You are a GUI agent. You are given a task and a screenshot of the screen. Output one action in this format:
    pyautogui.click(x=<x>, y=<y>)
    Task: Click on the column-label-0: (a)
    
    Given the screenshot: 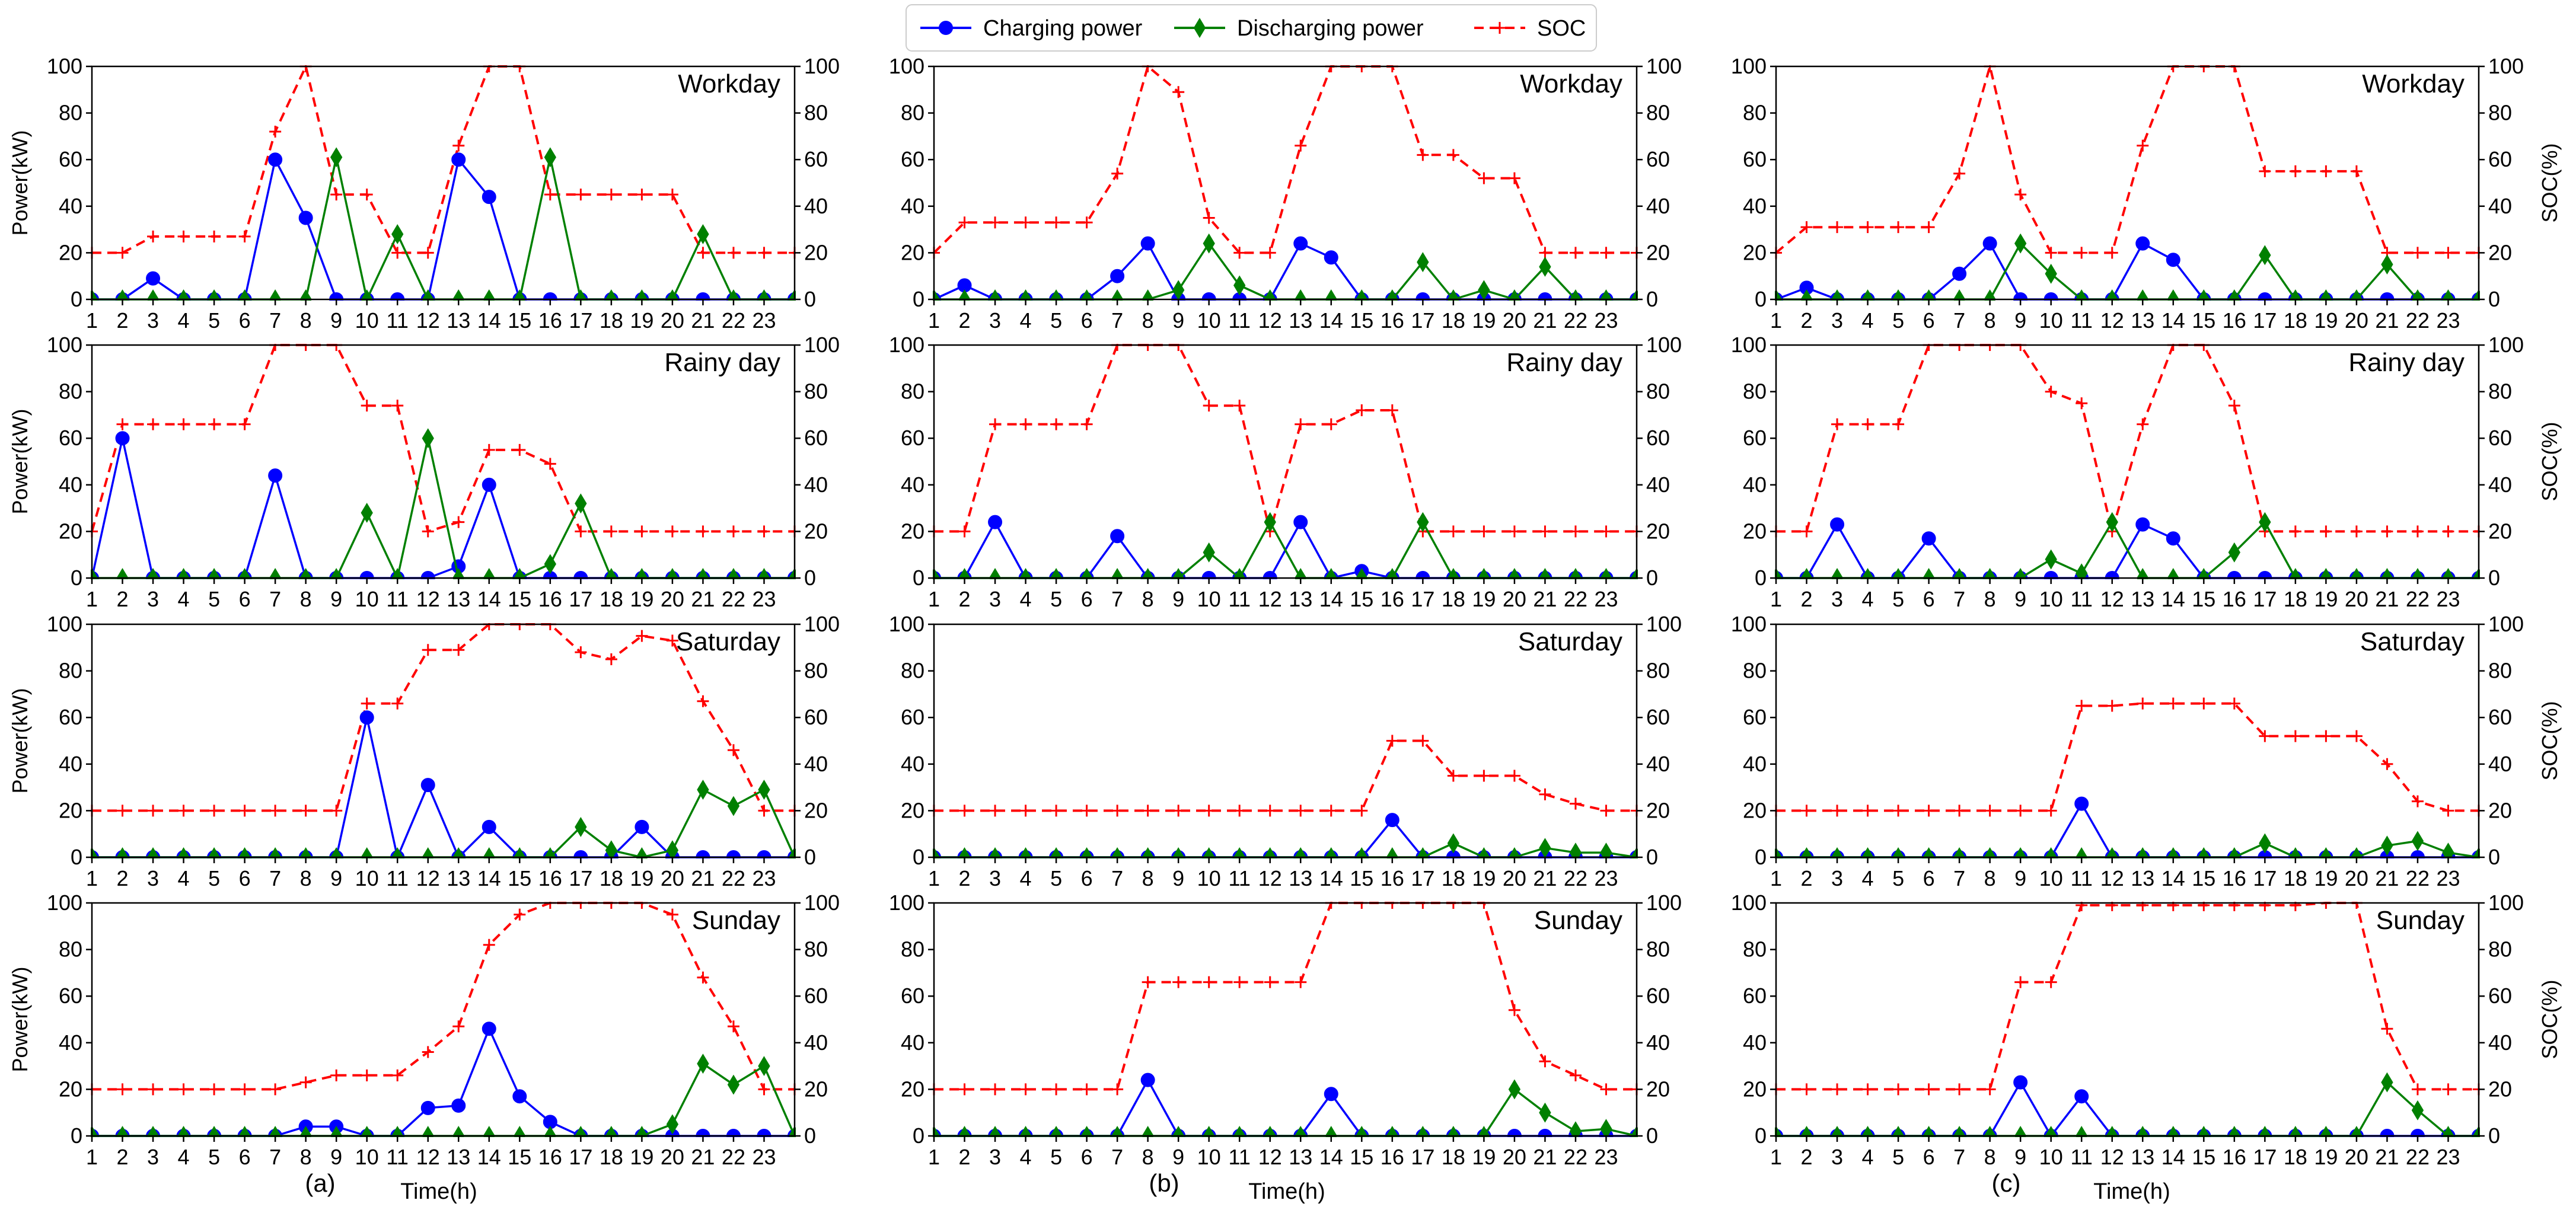 What is the action you would take?
    pyautogui.click(x=320, y=1183)
    